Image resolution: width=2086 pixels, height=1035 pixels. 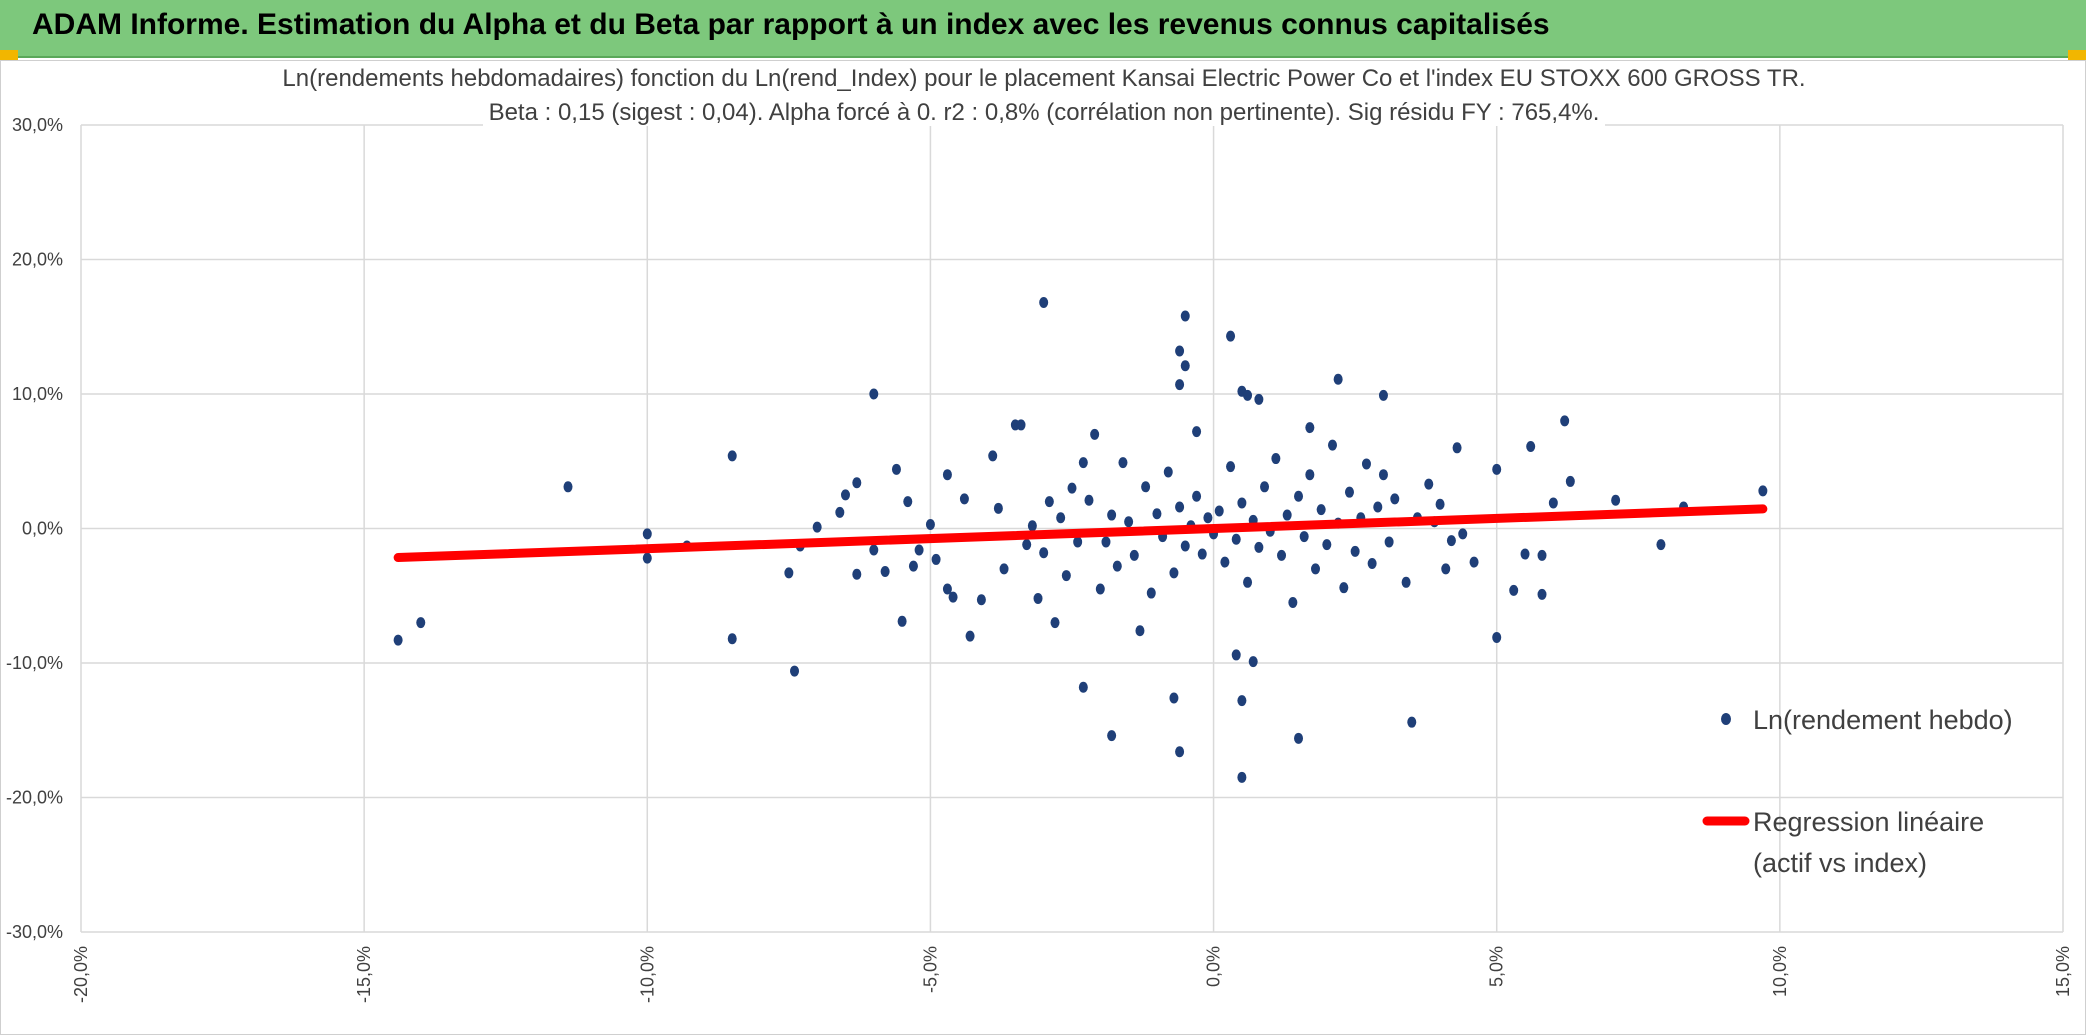 I want to click on y-tick-label: 30,0%, so click(x=37, y=125).